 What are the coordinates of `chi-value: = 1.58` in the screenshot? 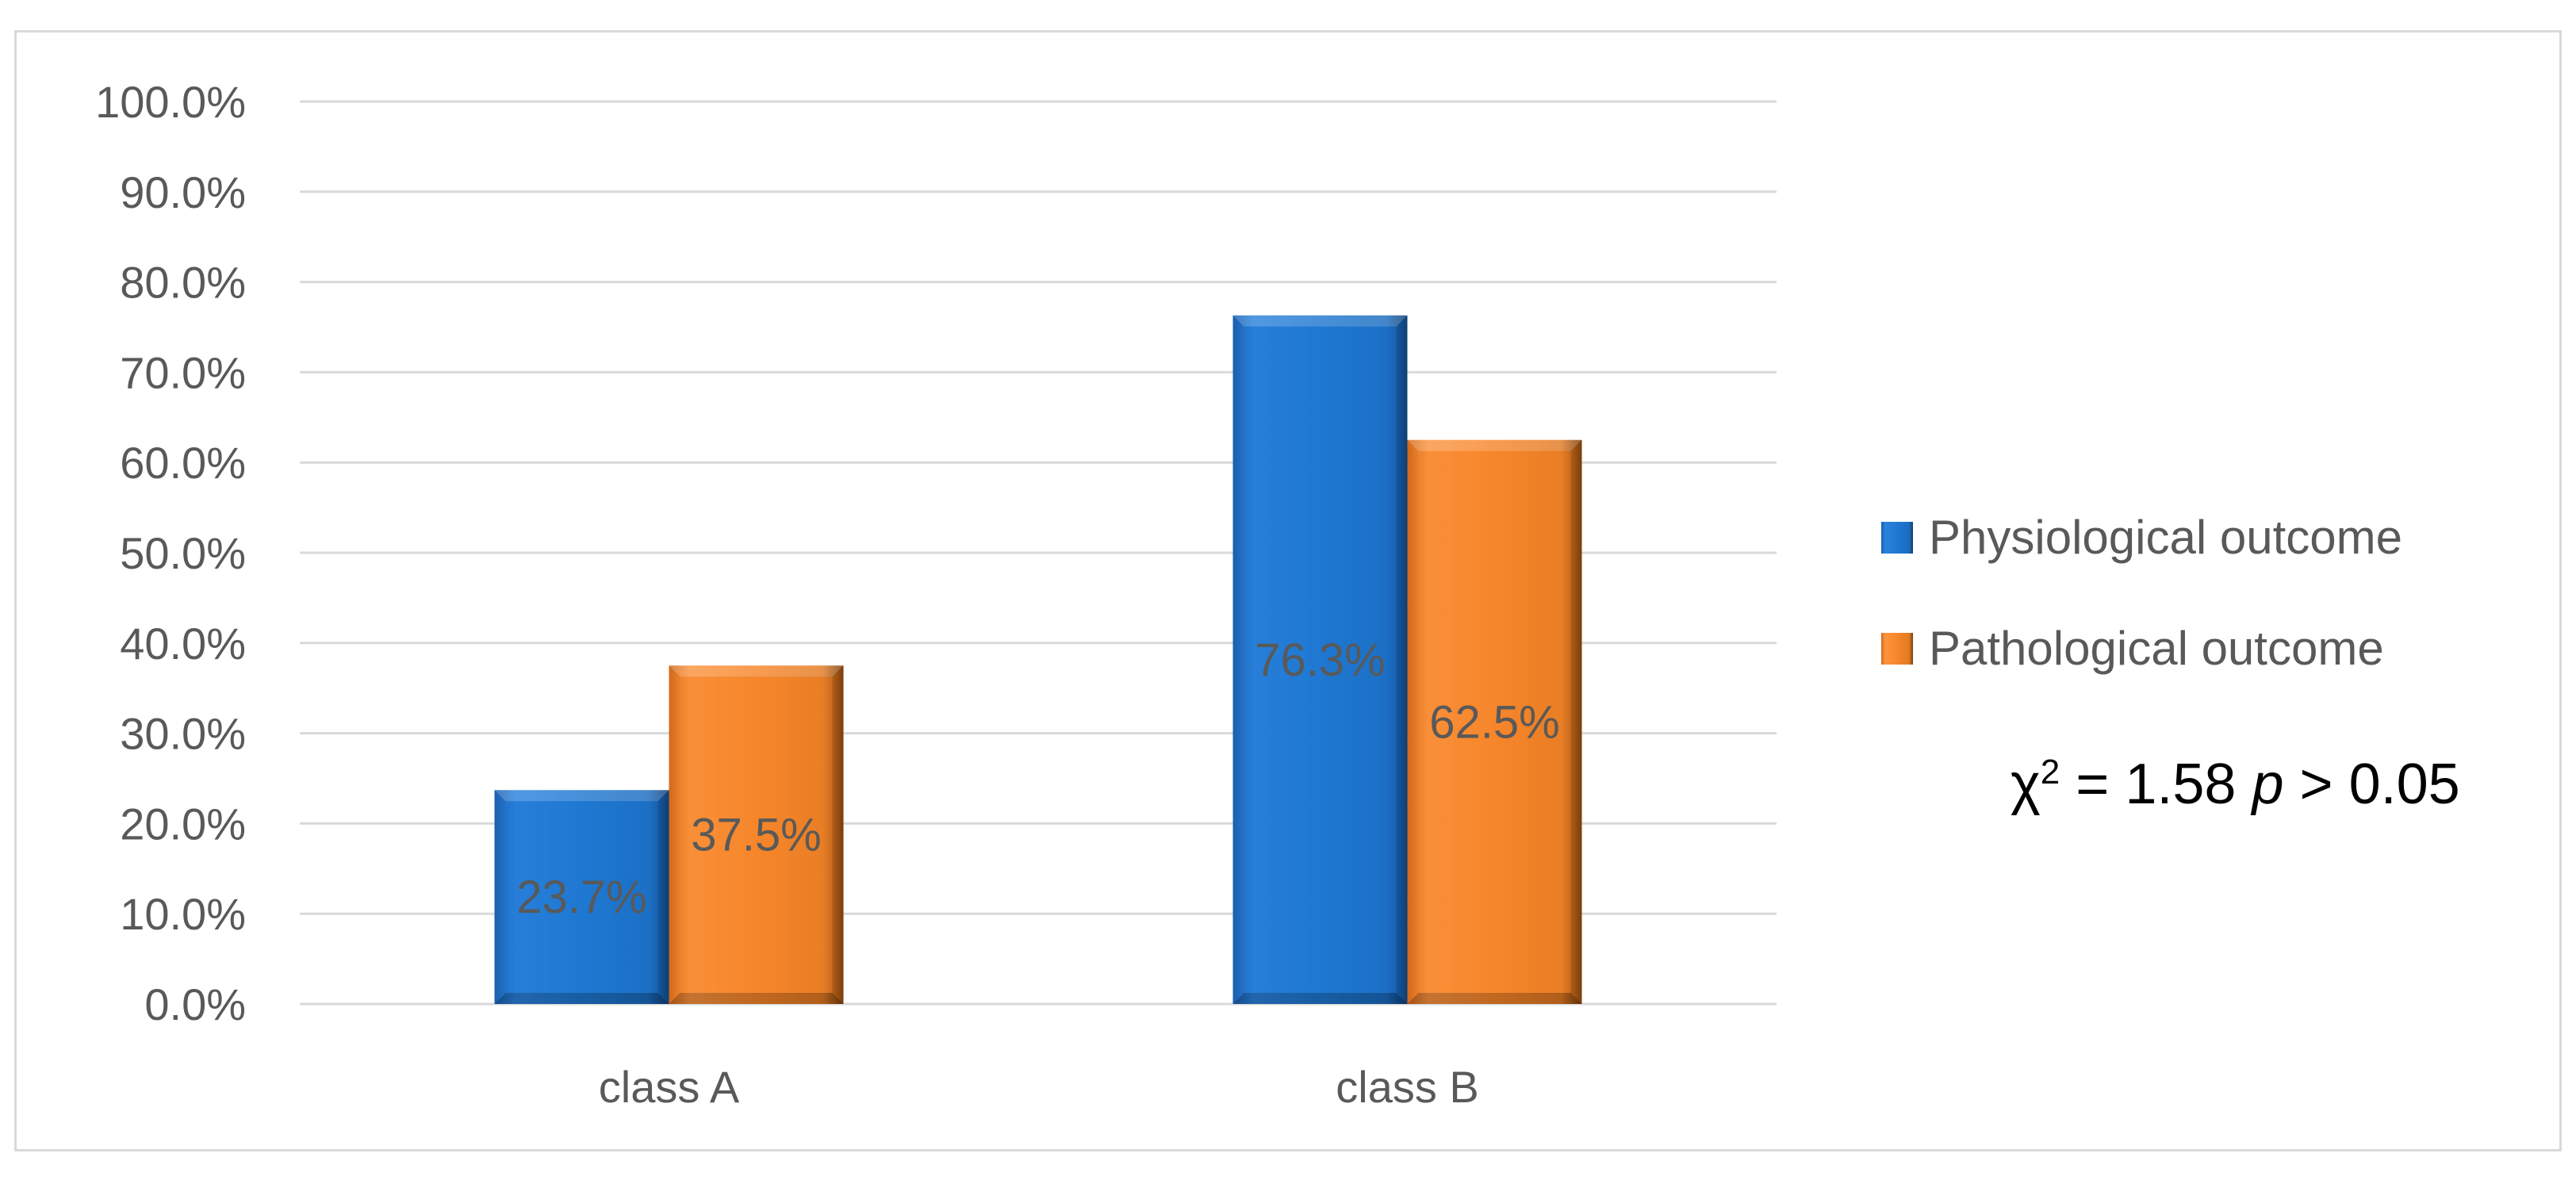 It's located at (2156, 785).